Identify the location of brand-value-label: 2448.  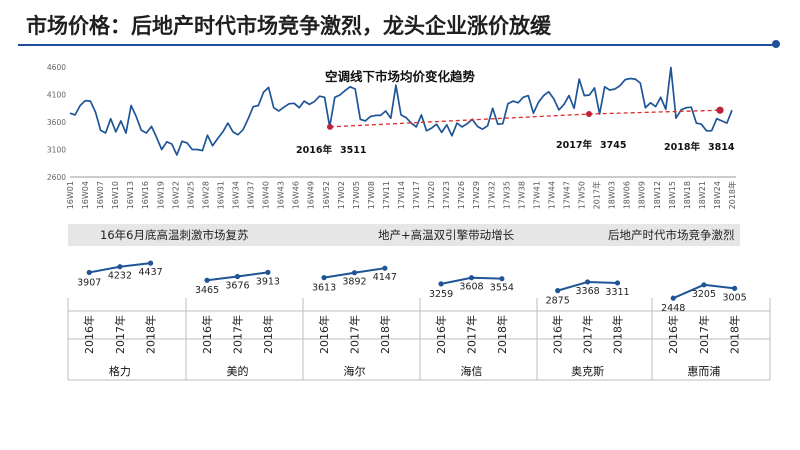
(673, 308).